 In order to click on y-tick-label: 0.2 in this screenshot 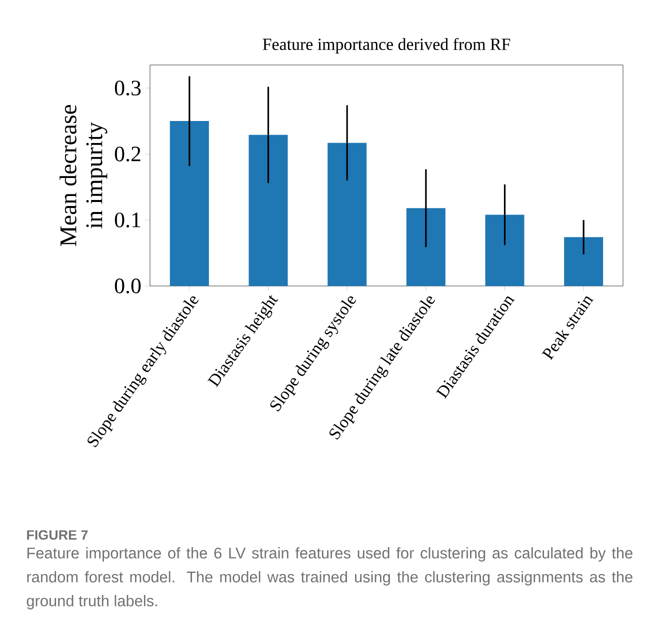, I will do `click(127, 154)`.